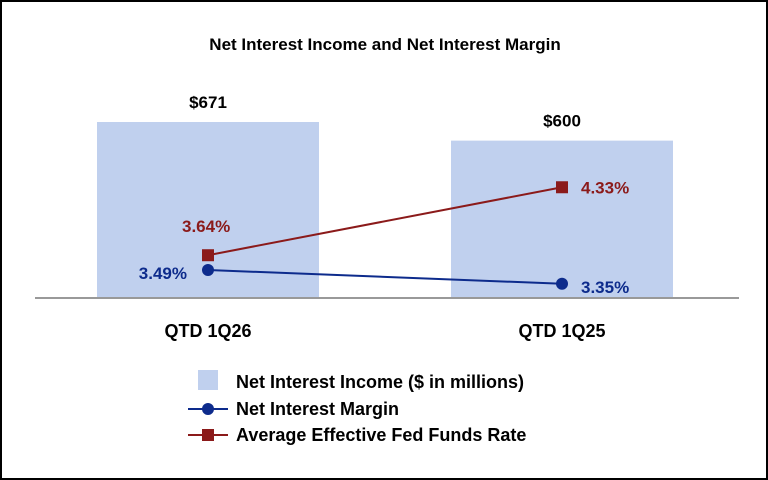  I want to click on bar-value-label-1: $671, so click(208, 102).